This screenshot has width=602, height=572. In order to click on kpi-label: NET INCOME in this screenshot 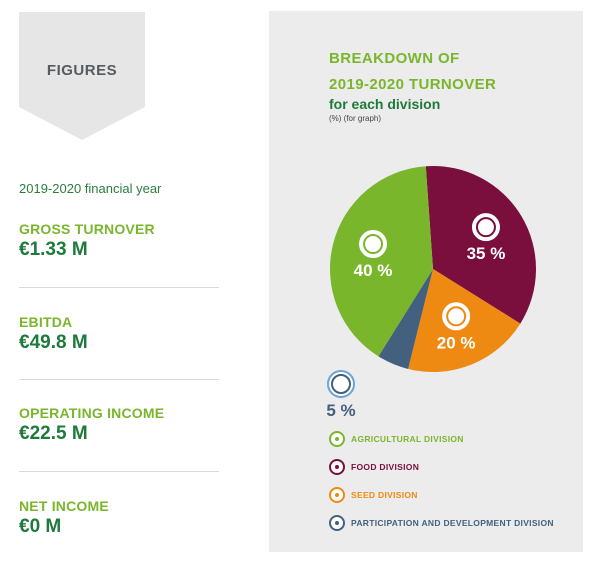, I will do `click(64, 506)`.